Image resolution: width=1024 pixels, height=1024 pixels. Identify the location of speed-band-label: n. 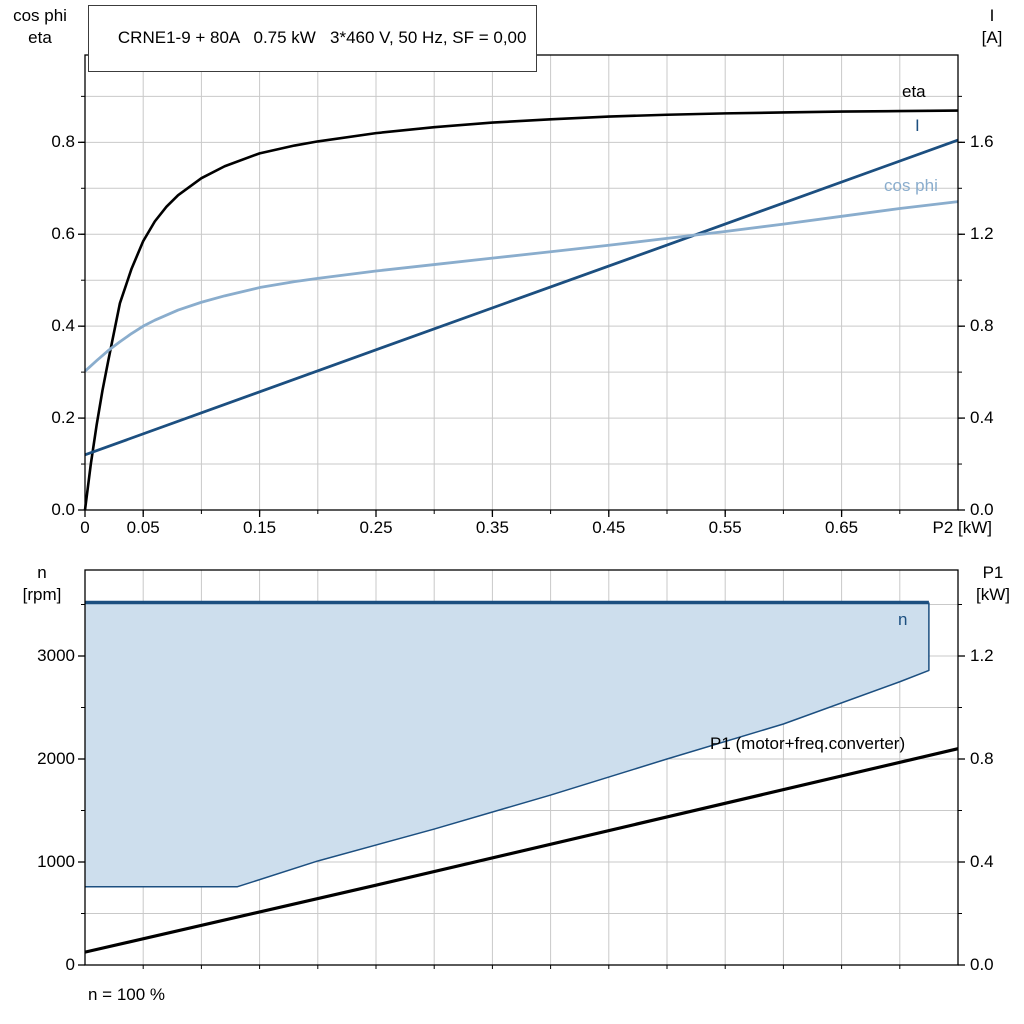
(903, 619).